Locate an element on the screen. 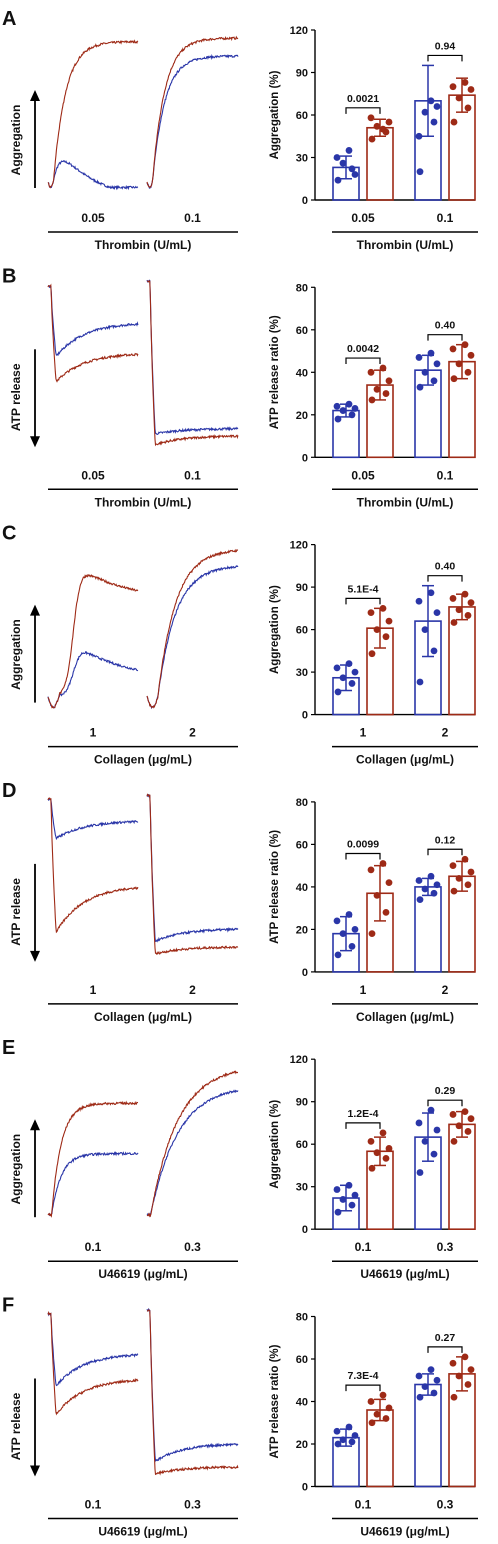 This screenshot has width=498, height=1544. trace-ylabel: ATP release is located at coordinates (16, 397).